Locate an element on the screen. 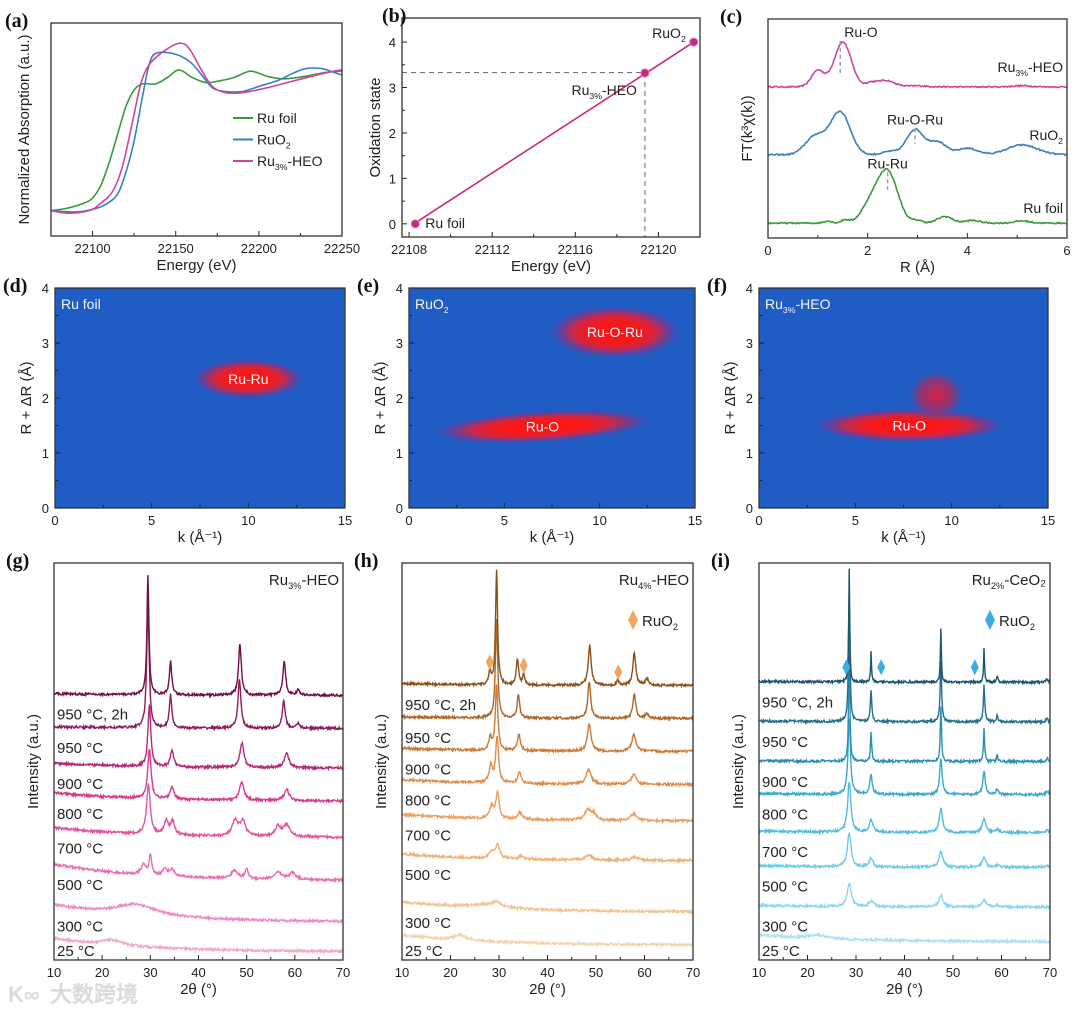  x-axis-label: 2θ (°) is located at coordinates (198, 989).